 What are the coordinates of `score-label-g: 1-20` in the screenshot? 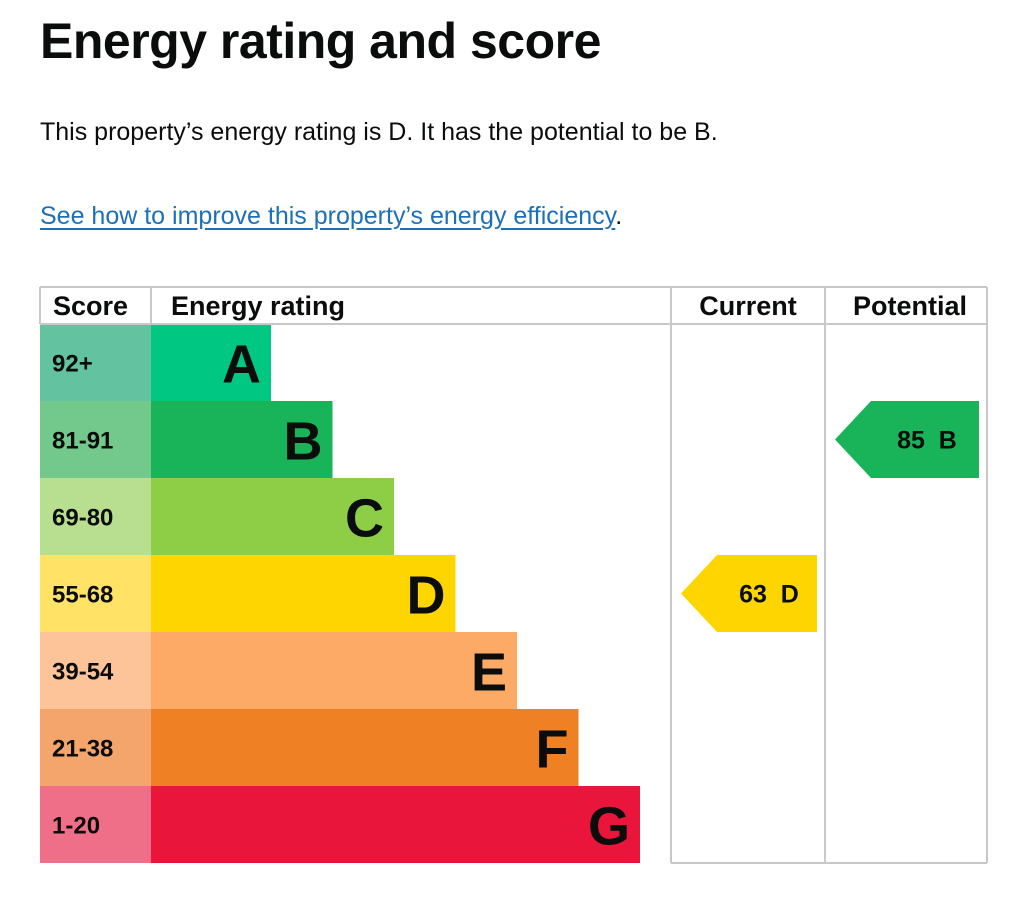 It's located at (76, 826).